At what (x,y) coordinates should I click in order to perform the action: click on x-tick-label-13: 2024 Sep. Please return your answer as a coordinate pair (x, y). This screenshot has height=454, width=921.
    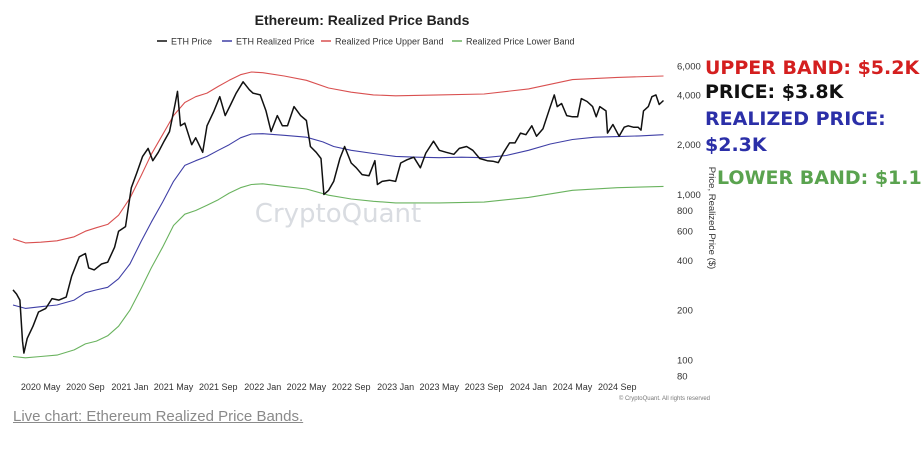
    Looking at the image, I should click on (617, 387).